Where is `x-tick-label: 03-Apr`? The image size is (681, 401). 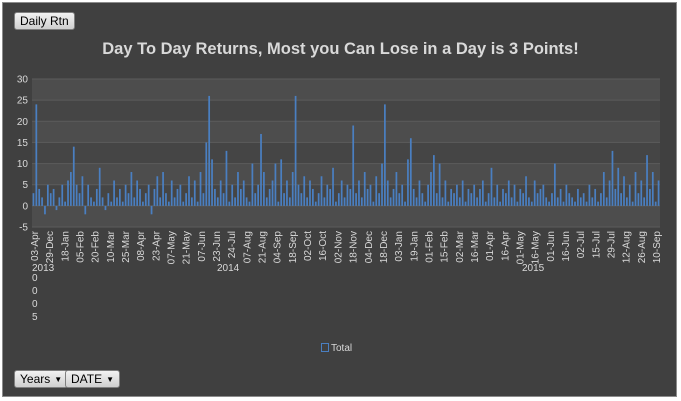
x-tick-label: 03-Apr is located at coordinates (35, 245).